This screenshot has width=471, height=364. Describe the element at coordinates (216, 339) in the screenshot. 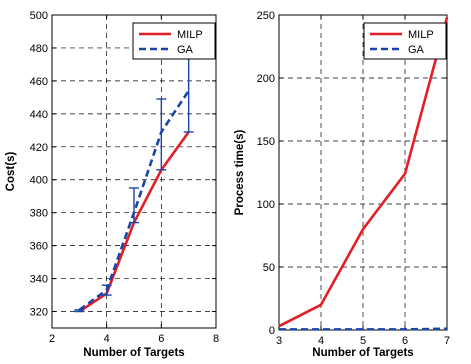

I see `x-tick-label: 8` at that location.